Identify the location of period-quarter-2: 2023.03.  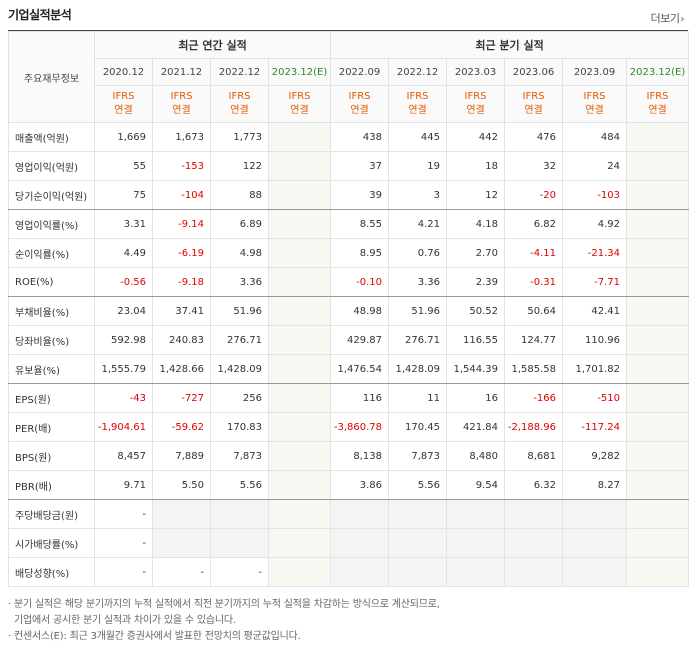
(476, 72).